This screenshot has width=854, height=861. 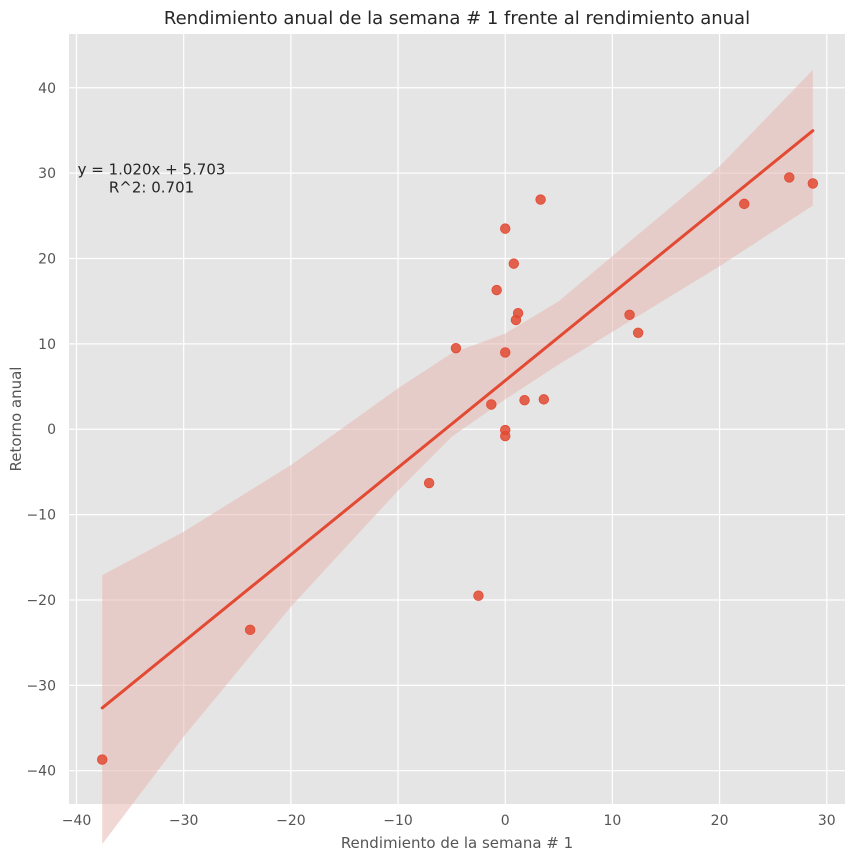 What do you see at coordinates (41, 516) in the screenshot?
I see `y-tick-label: −10` at bounding box center [41, 516].